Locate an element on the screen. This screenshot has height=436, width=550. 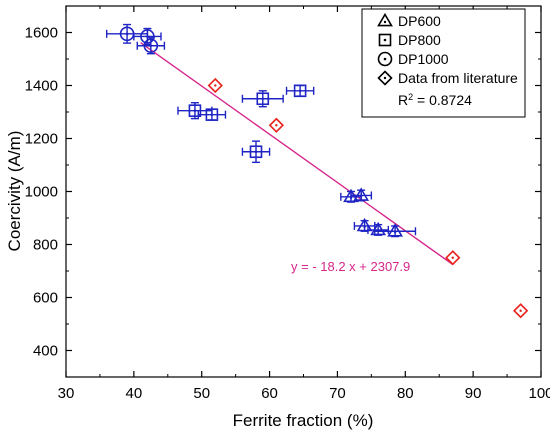
x-axis-title: Ferrite fraction (%) is located at coordinates (303, 420).